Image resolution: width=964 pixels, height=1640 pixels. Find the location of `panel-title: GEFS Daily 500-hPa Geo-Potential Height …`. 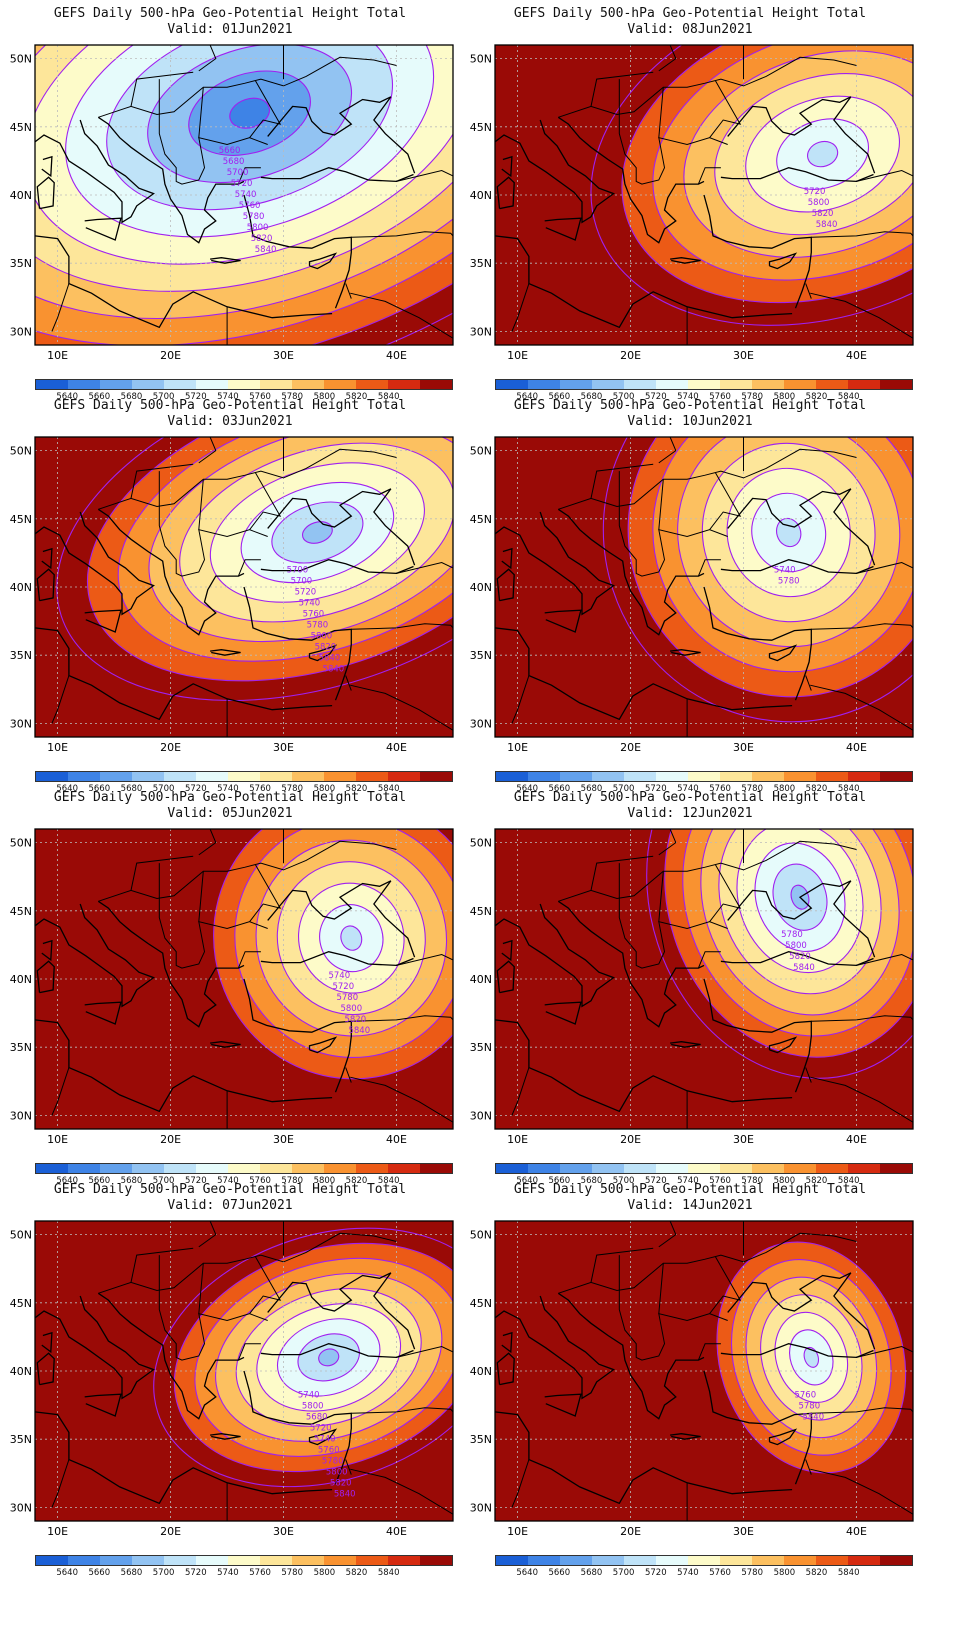

panel-title: GEFS Daily 500-hPa Geo-Potential Height … is located at coordinates (690, 797).